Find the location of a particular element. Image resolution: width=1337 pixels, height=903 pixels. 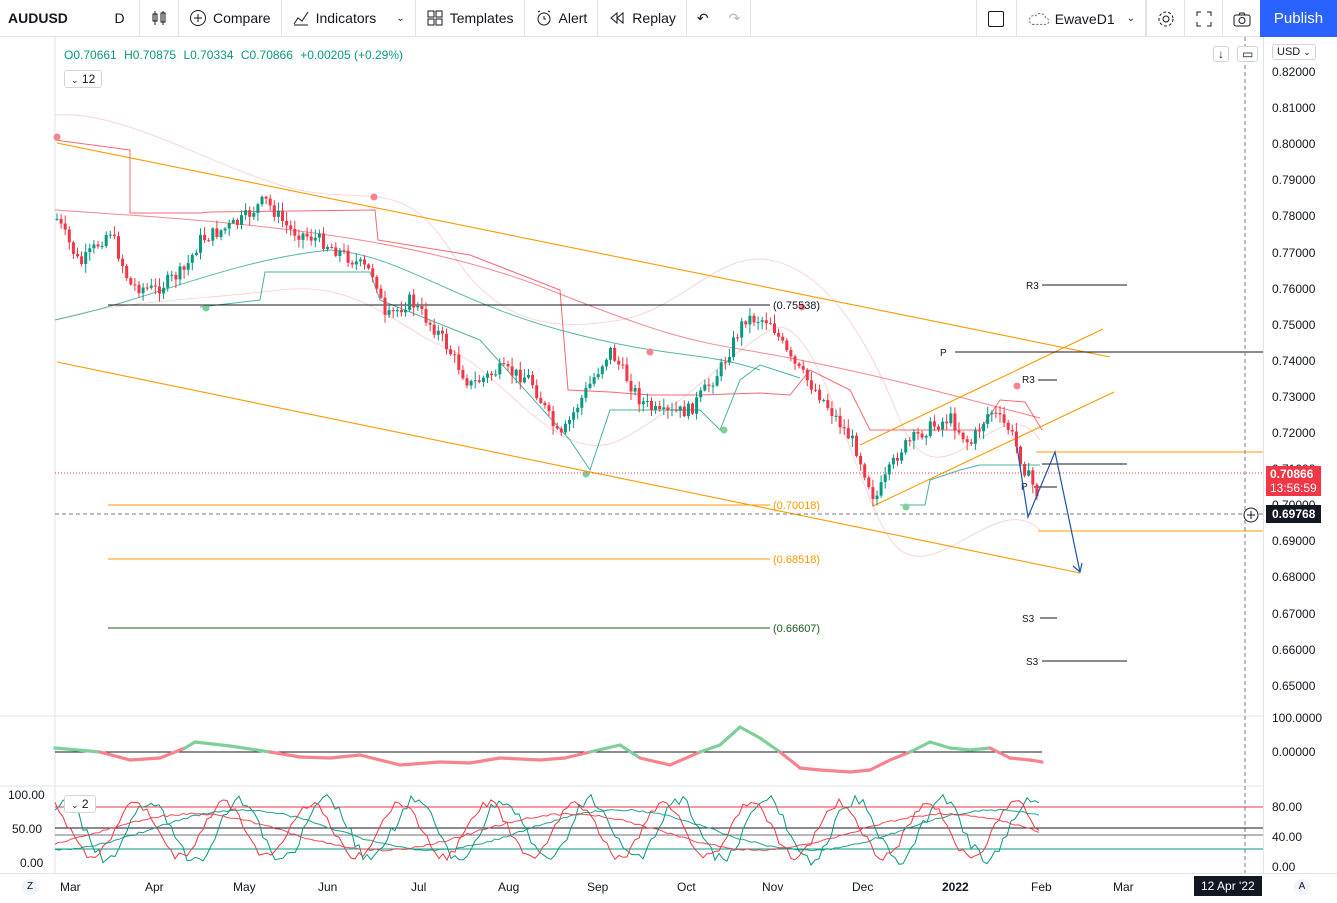

price-axis-label: 0.76000 is located at coordinates (1294, 288).